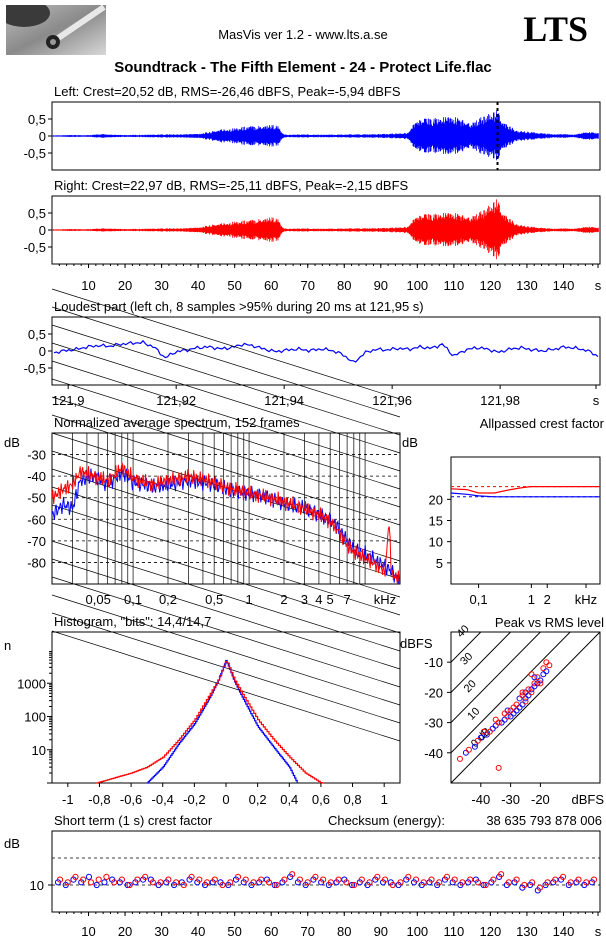 Image resolution: width=606 pixels, height=946 pixels. What do you see at coordinates (68, 400) in the screenshot?
I see `loudest-xtick-label: 121,9` at bounding box center [68, 400].